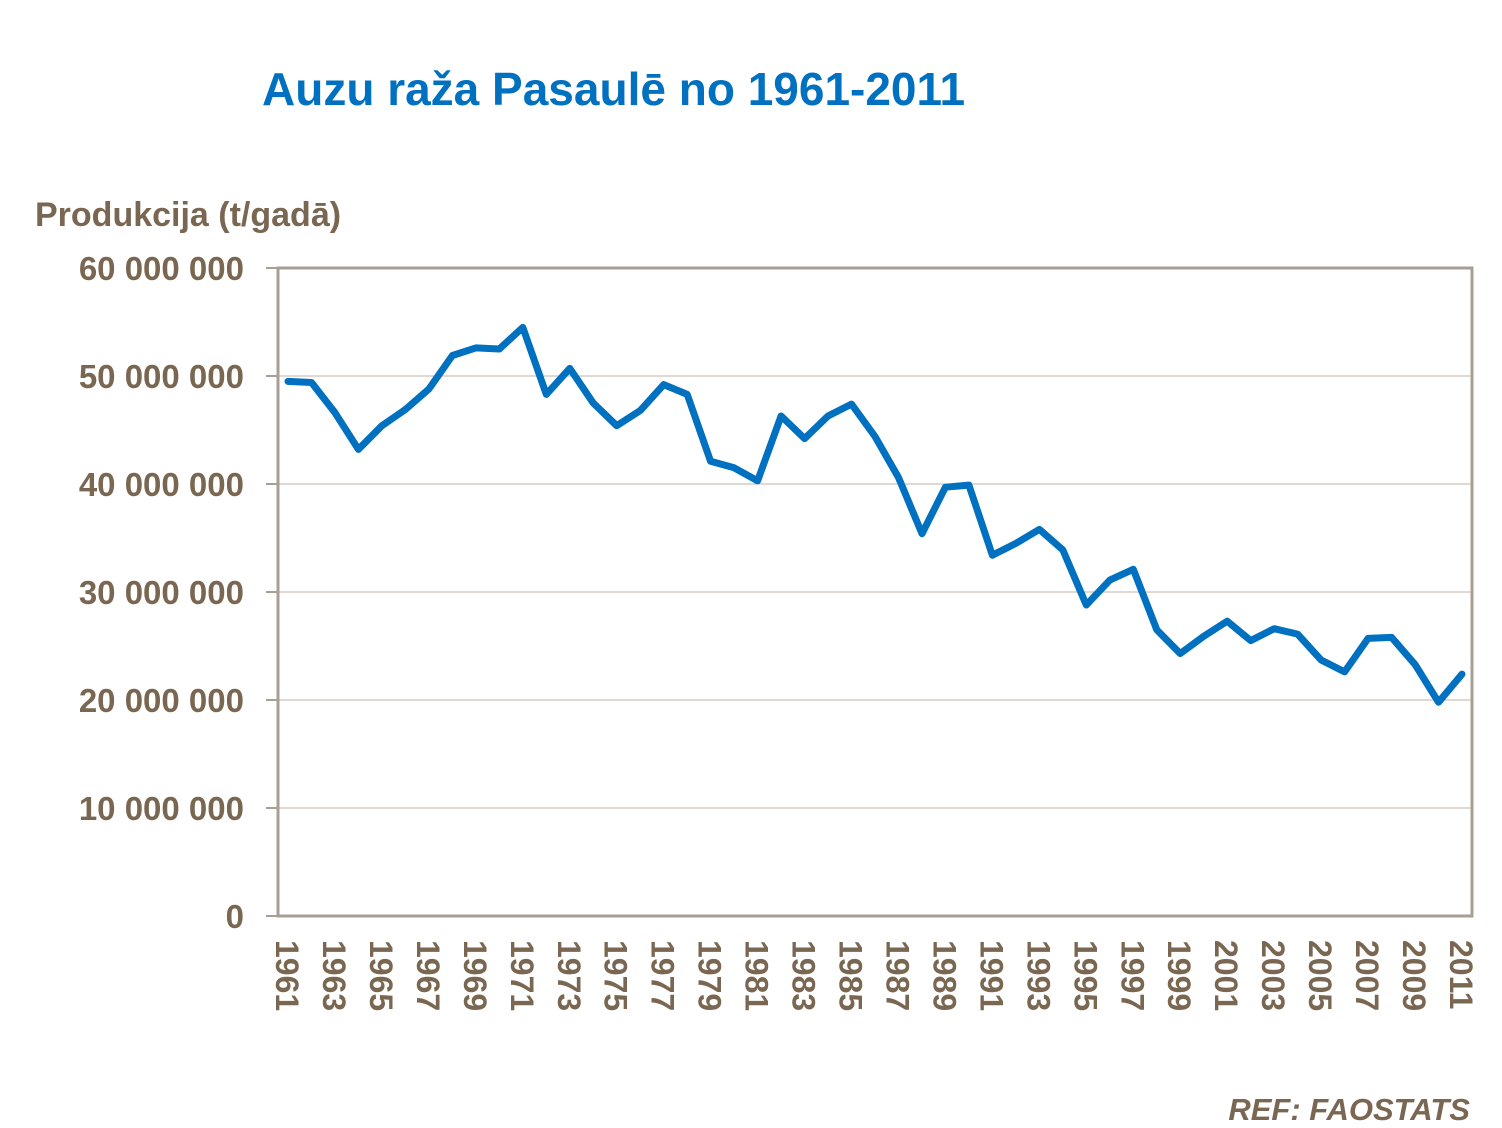 The width and height of the screenshot is (1502, 1128). Describe the element at coordinates (1414, 975) in the screenshot. I see `x-tick-label: 2009` at that location.